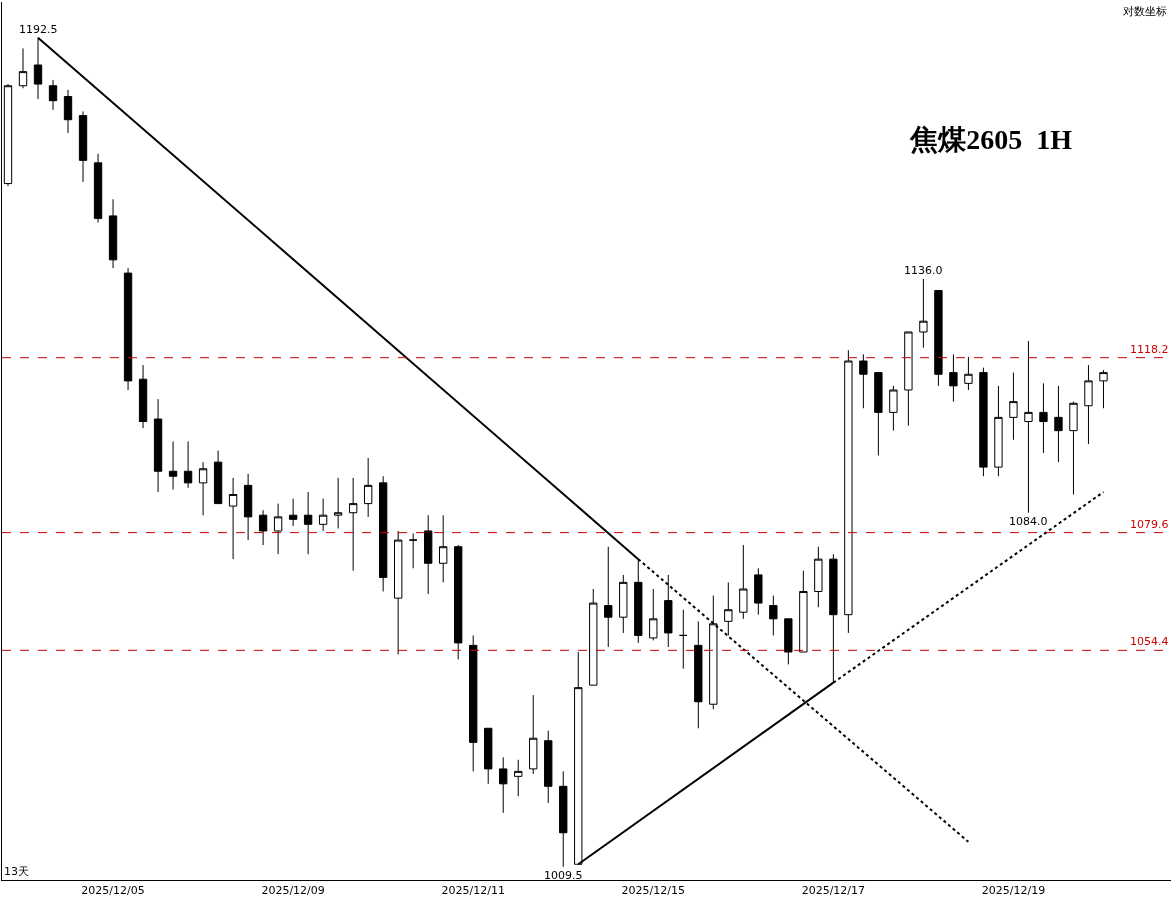 This screenshot has height=899, width=1173. I want to click on annotation: 1054.4, so click(1149, 641).